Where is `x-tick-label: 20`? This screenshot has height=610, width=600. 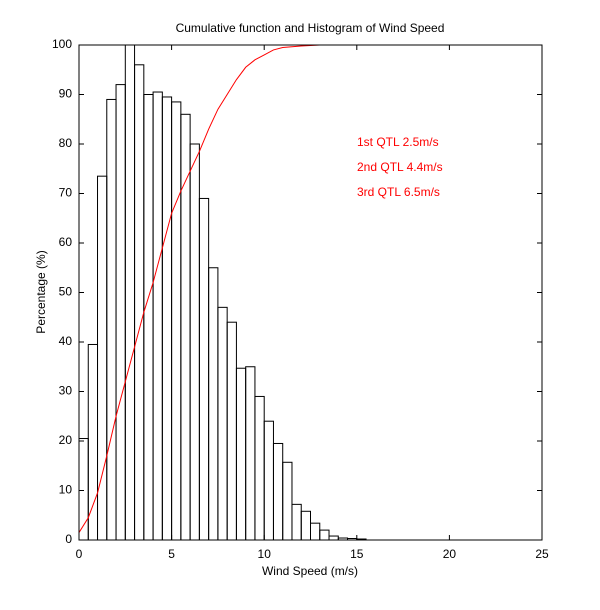 x-tick-label: 20 is located at coordinates (450, 554).